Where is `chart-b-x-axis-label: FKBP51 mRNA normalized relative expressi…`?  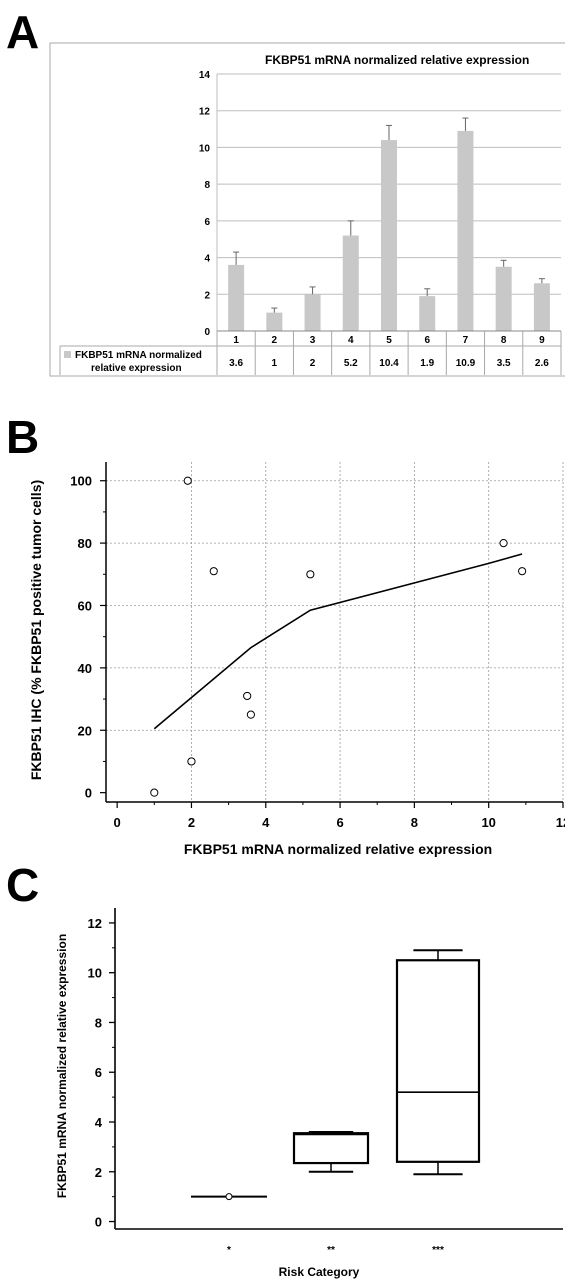 chart-b-x-axis-label: FKBP51 mRNA normalized relative expressi… is located at coordinates (338, 849).